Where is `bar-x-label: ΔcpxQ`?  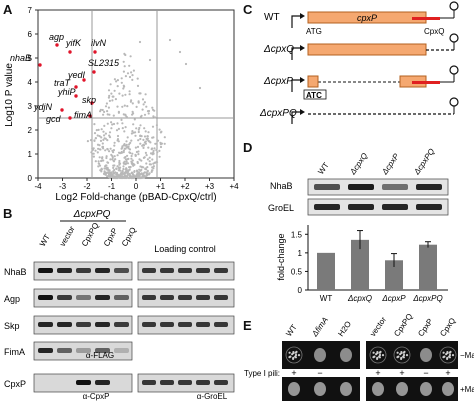
bar-x-label: ΔcpxQ is located at coordinates (359, 298).